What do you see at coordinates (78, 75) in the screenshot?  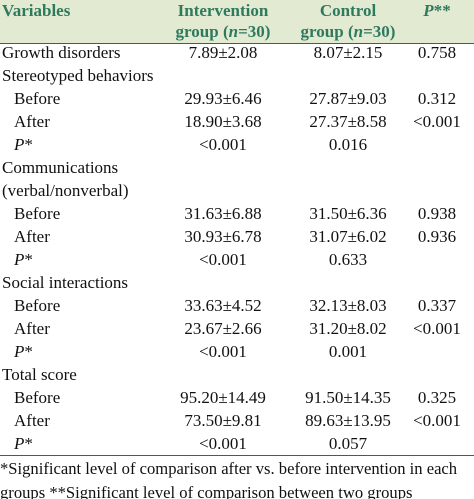 I see `row-label: Stereotyped behaviors` at bounding box center [78, 75].